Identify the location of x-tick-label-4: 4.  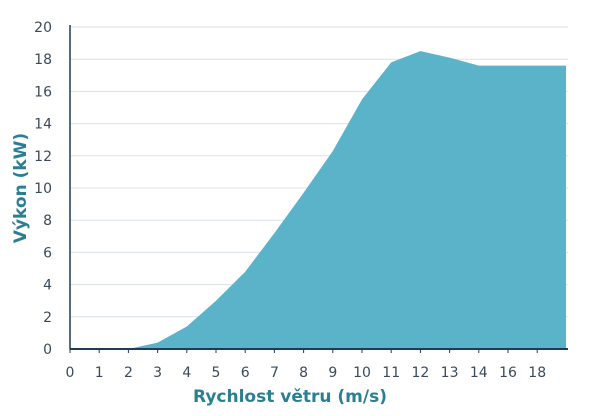
(186, 373).